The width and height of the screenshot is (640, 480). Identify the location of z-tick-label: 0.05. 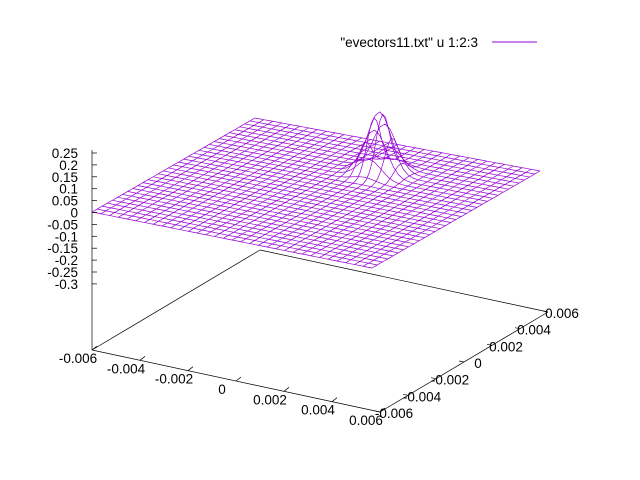
(65, 201).